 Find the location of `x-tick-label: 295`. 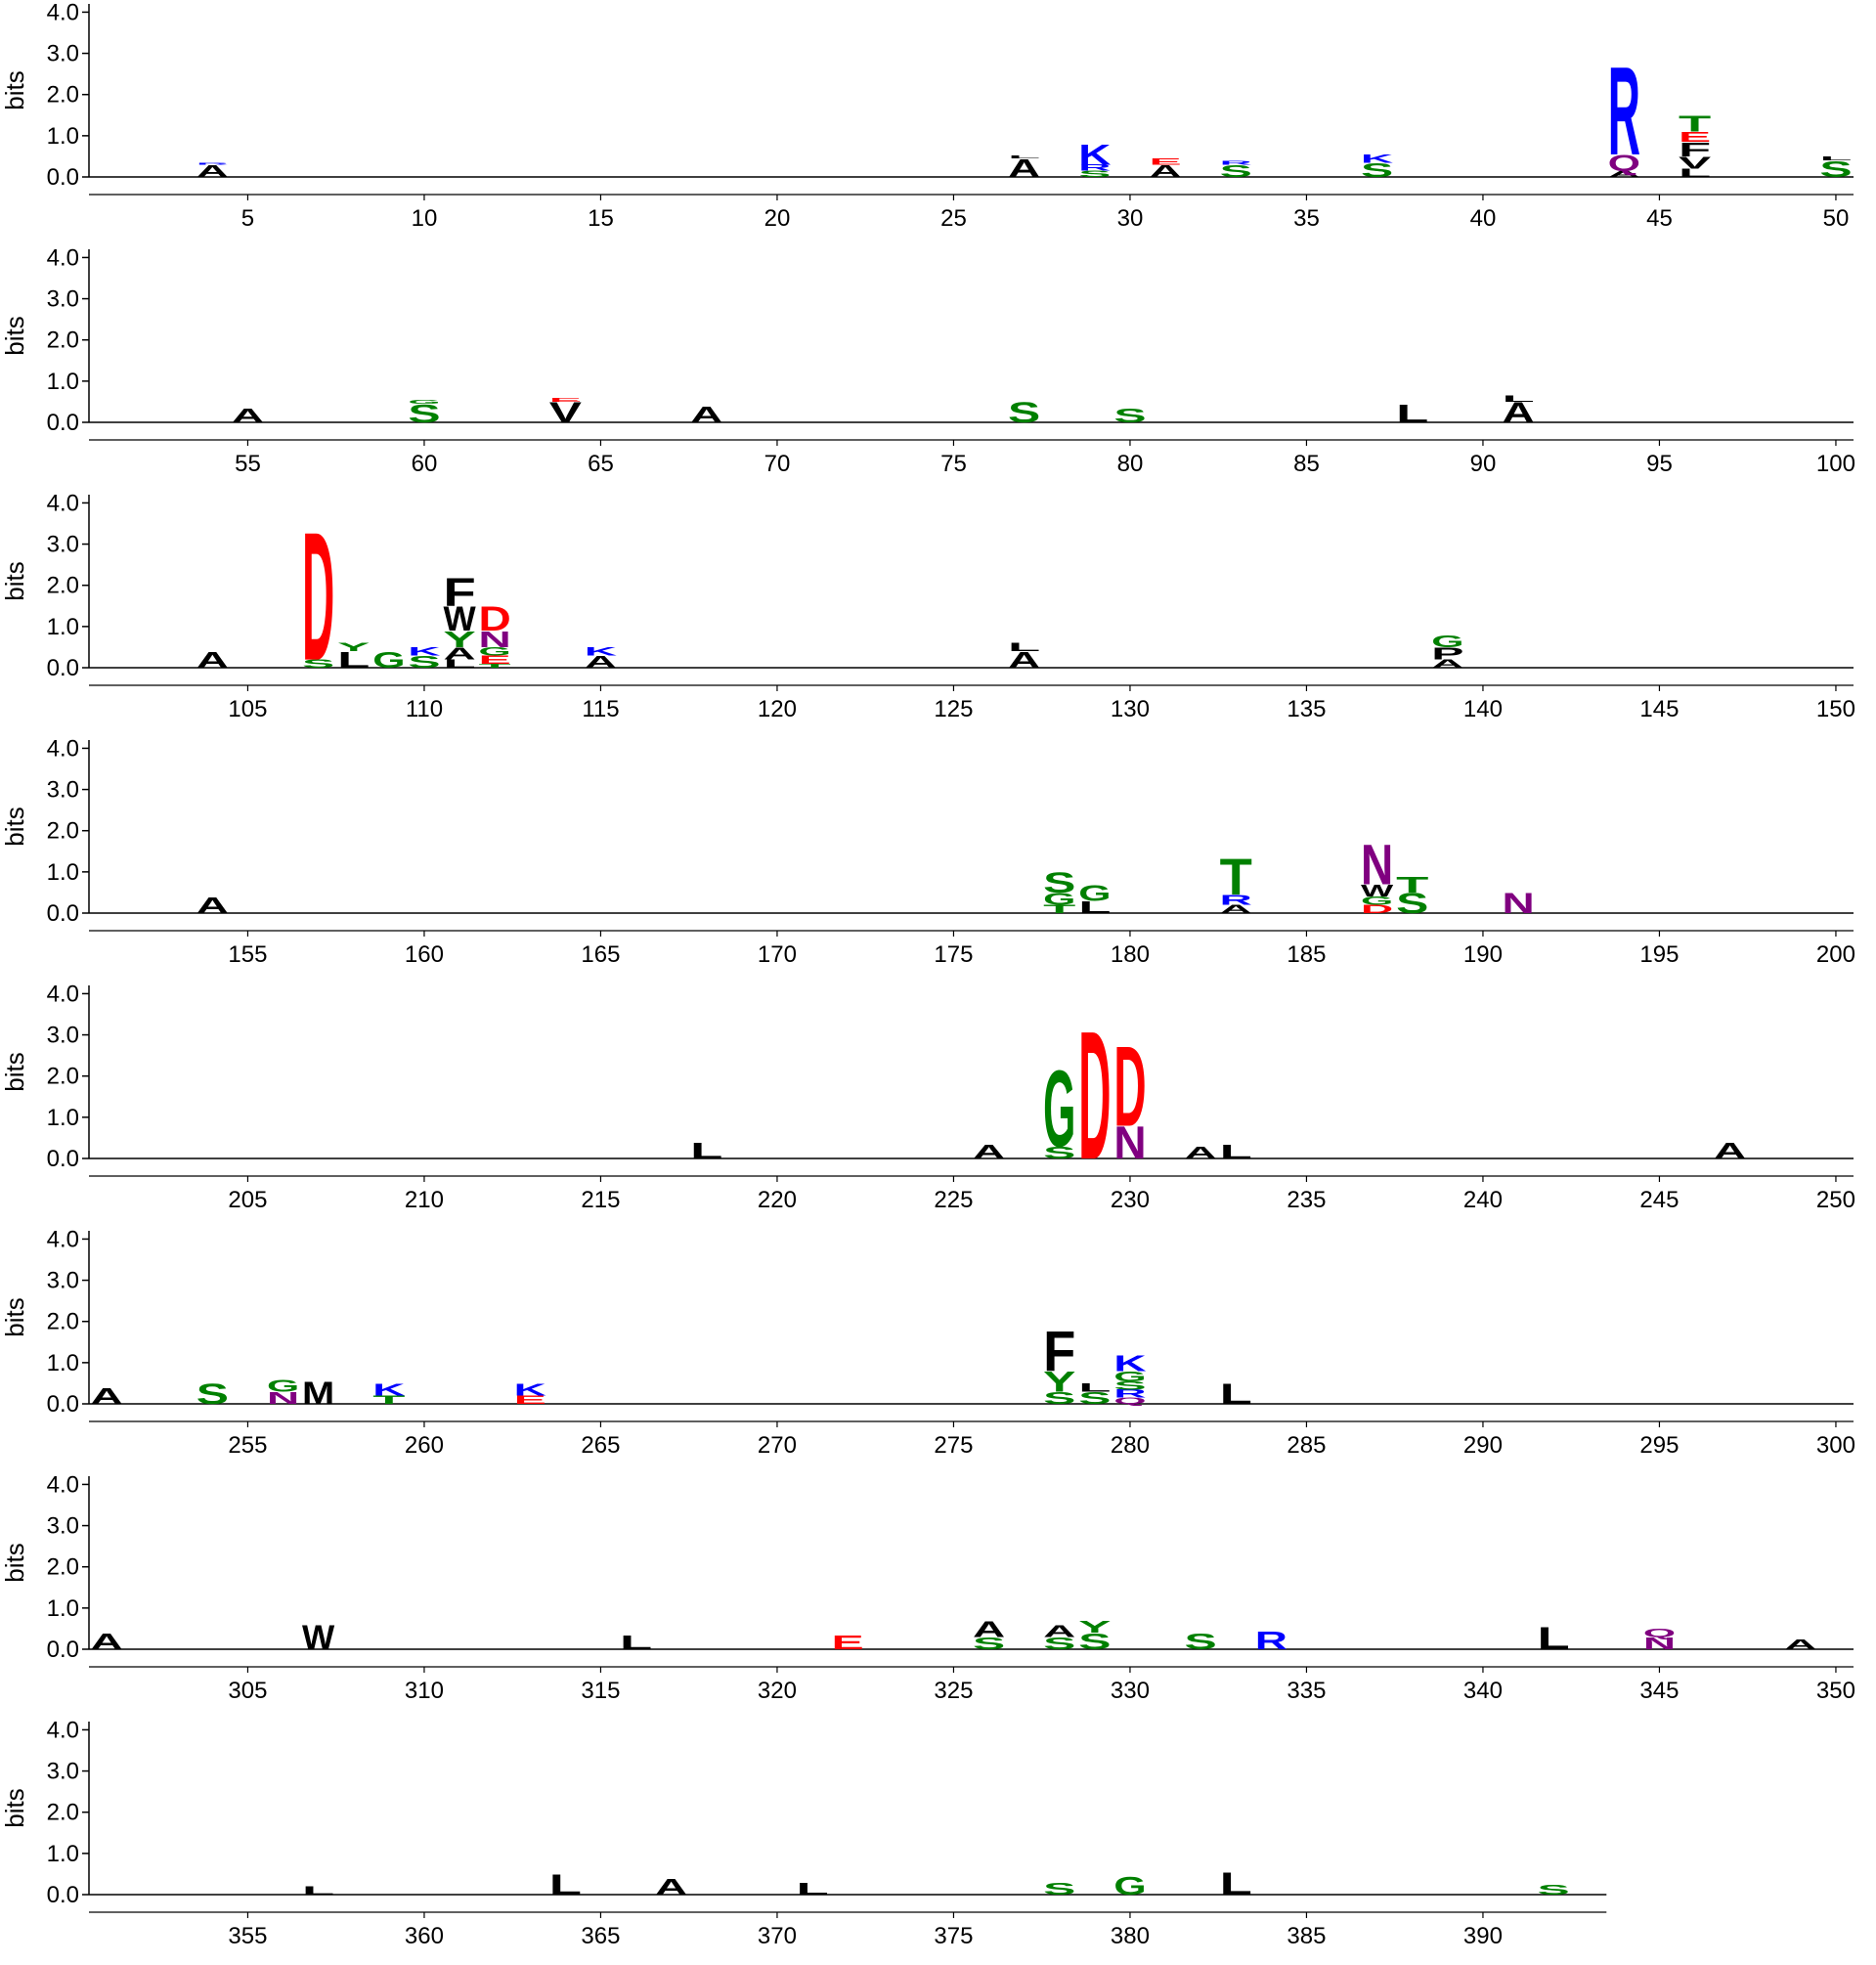

x-tick-label: 295 is located at coordinates (1659, 1445).